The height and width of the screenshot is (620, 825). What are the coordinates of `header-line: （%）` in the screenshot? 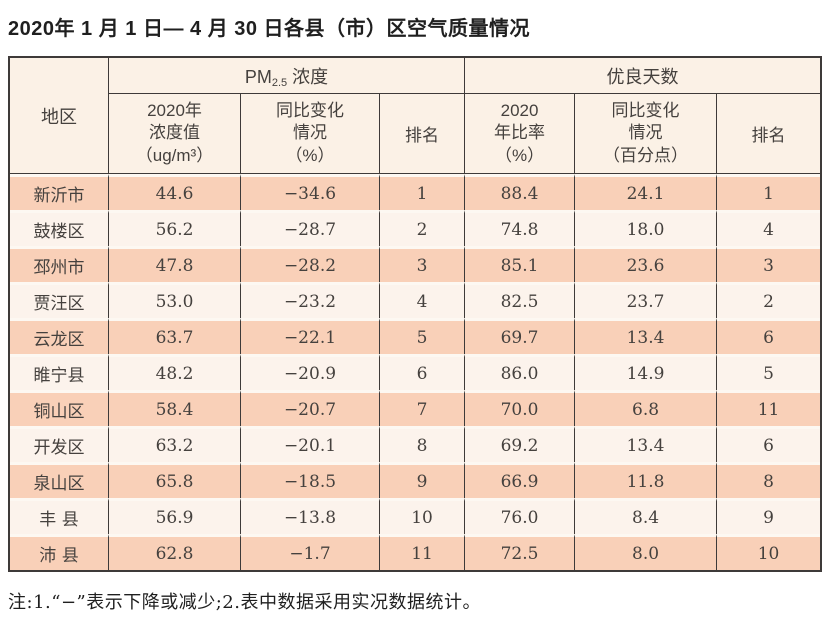 It's located at (310, 155).